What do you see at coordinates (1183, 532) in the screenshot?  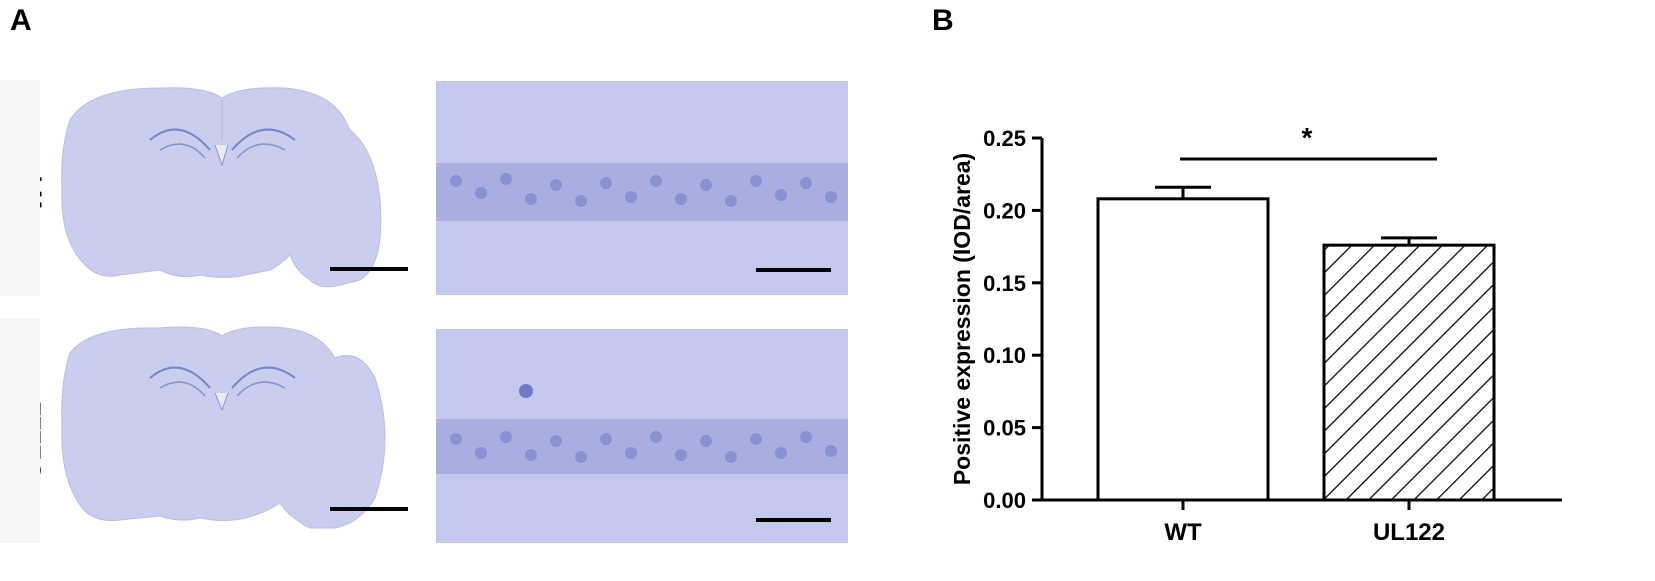 I see `x-category-label-wt: WT` at bounding box center [1183, 532].